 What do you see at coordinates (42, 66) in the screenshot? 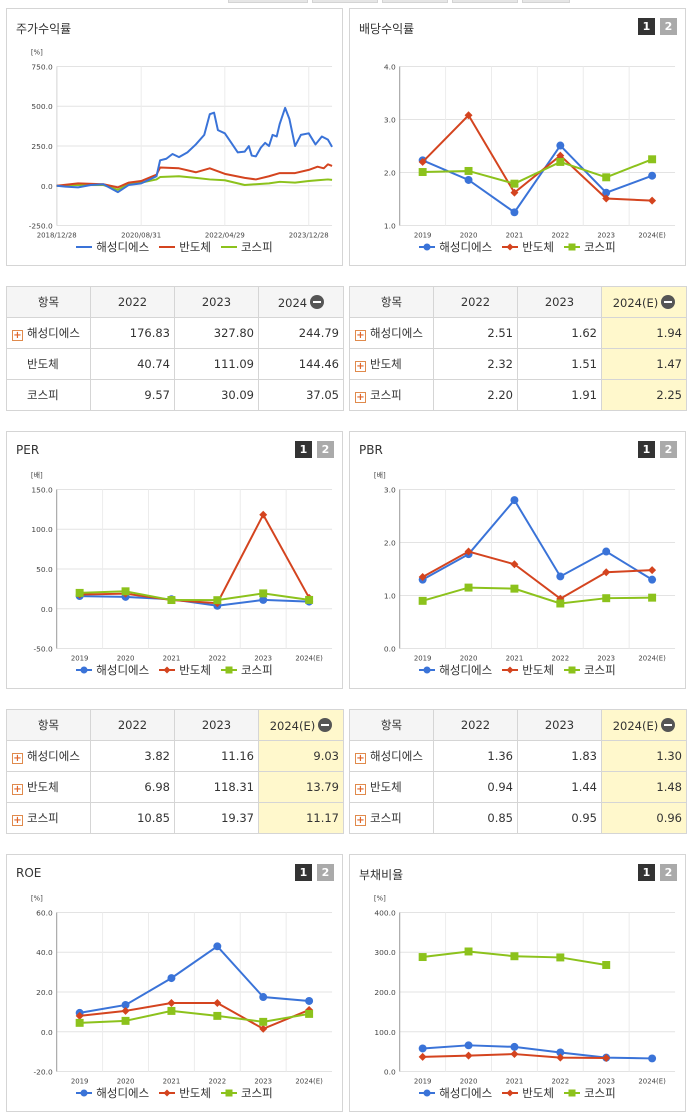
I see `y-tick-label: 750.0` at bounding box center [42, 66].